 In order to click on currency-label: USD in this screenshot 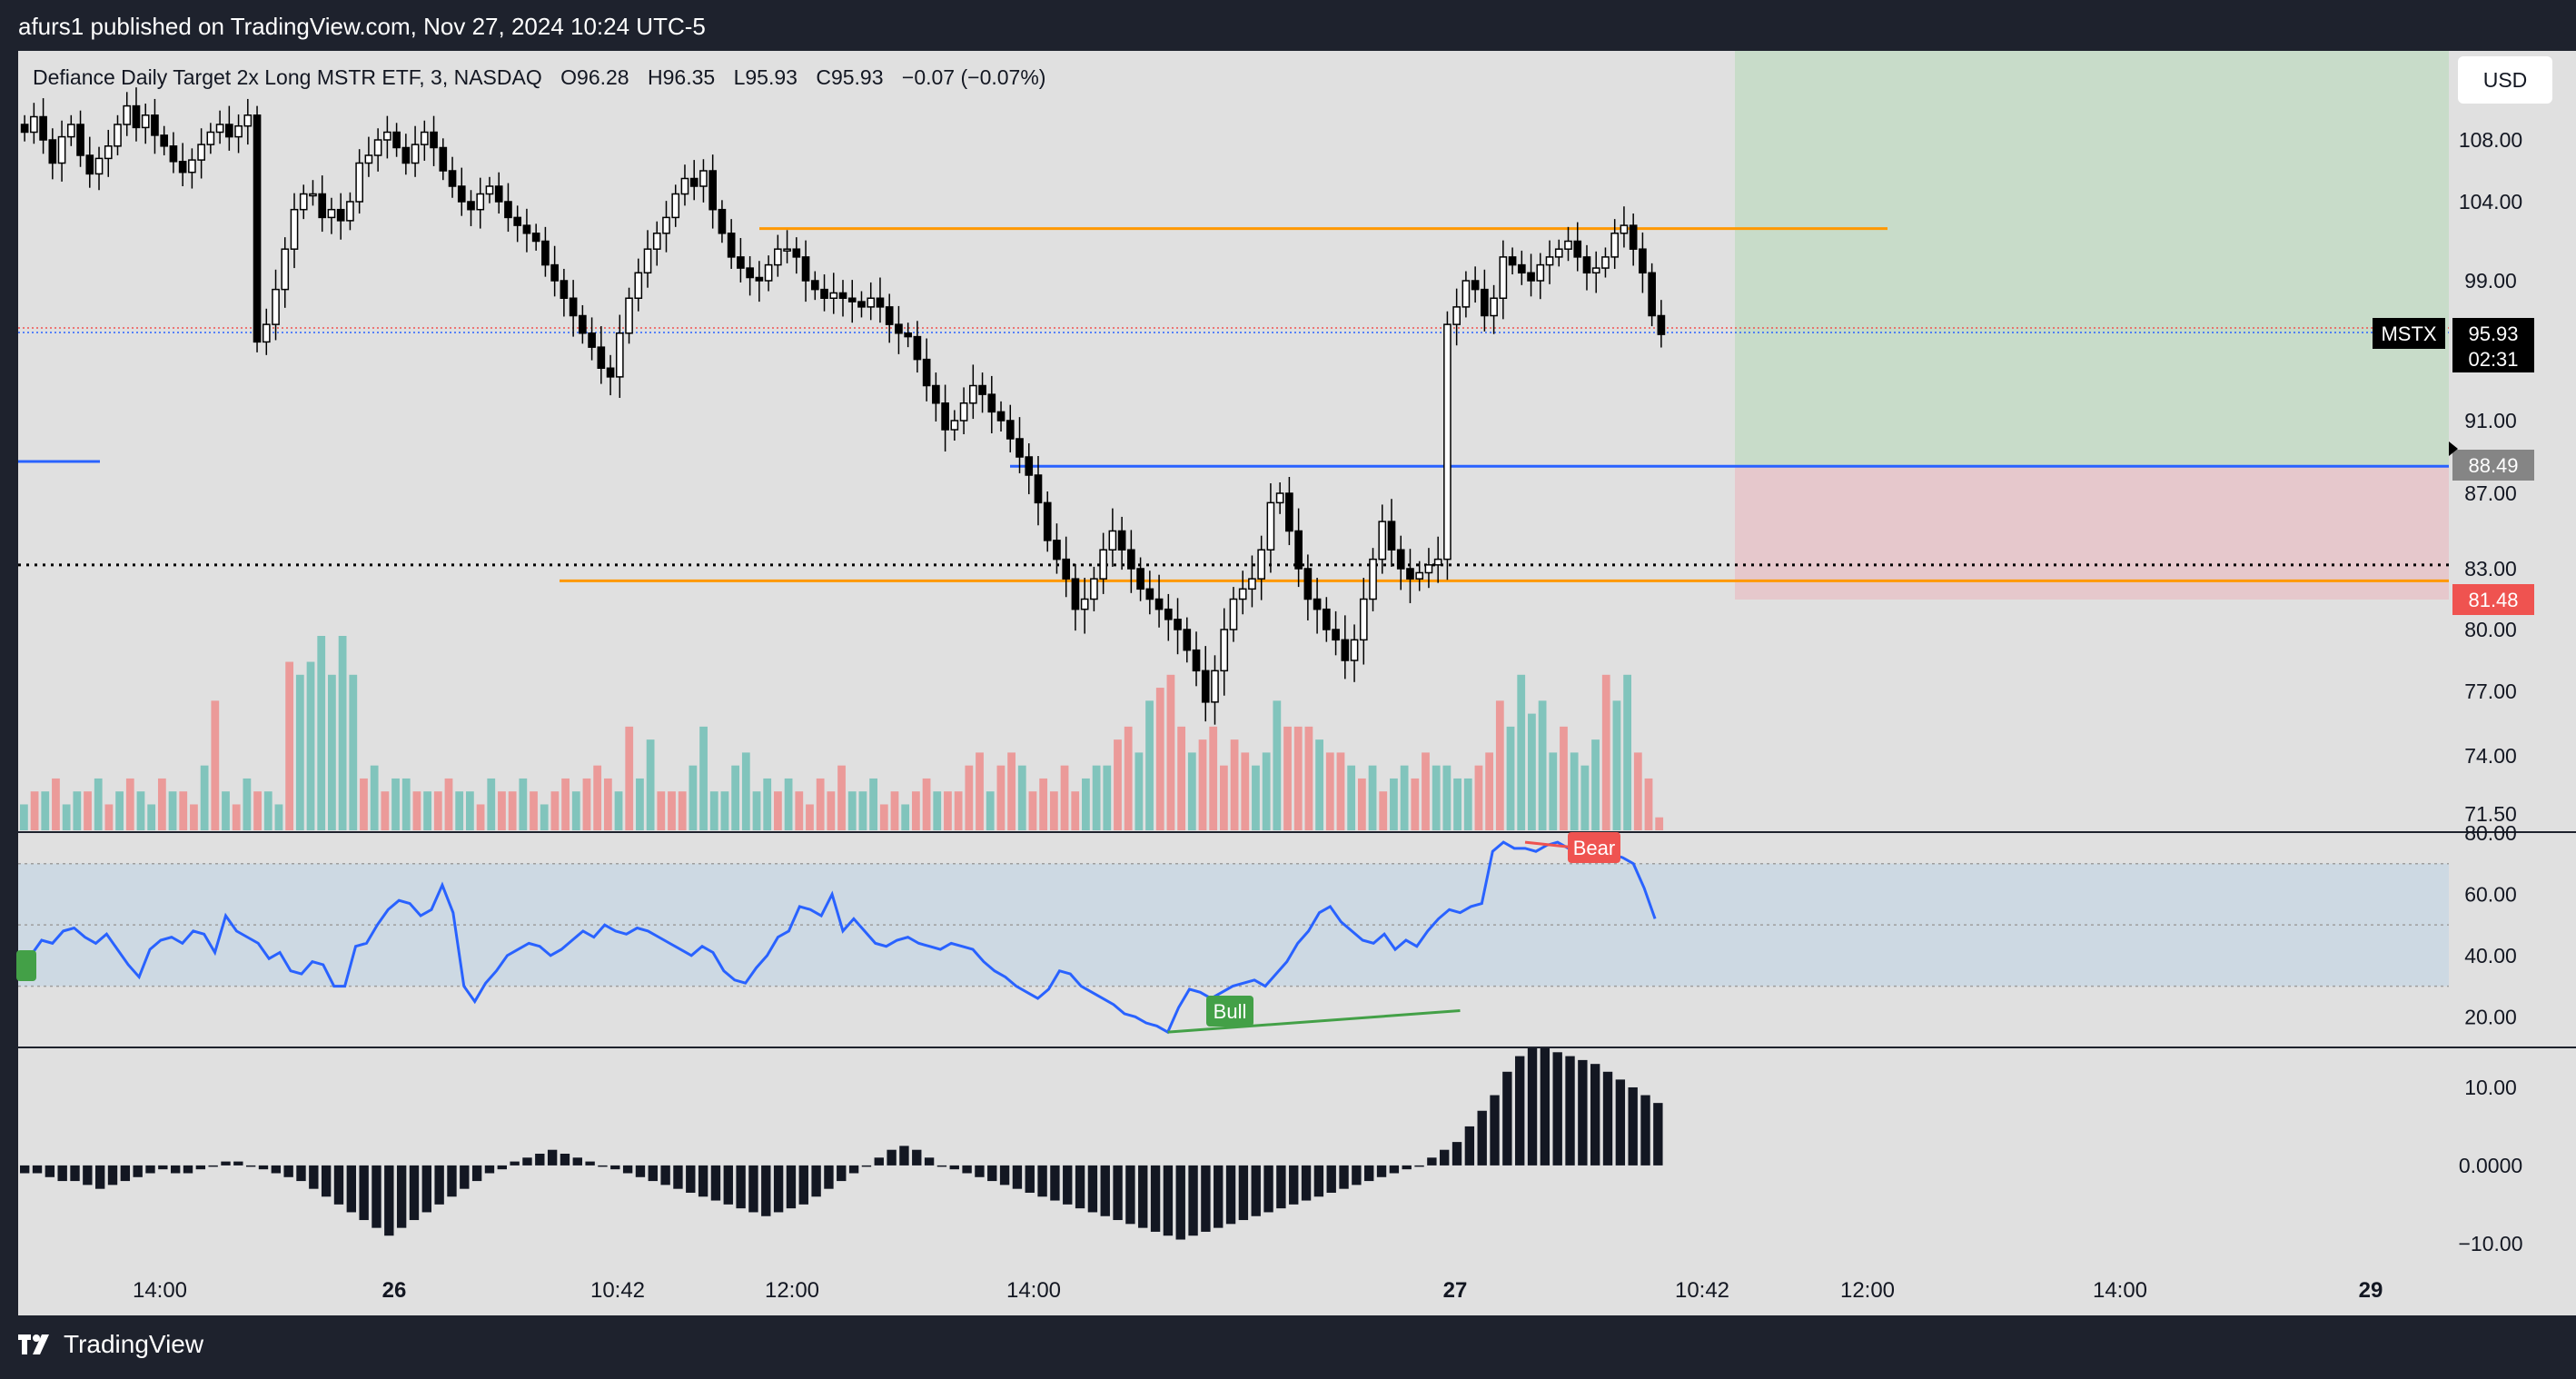, I will do `click(2505, 80)`.